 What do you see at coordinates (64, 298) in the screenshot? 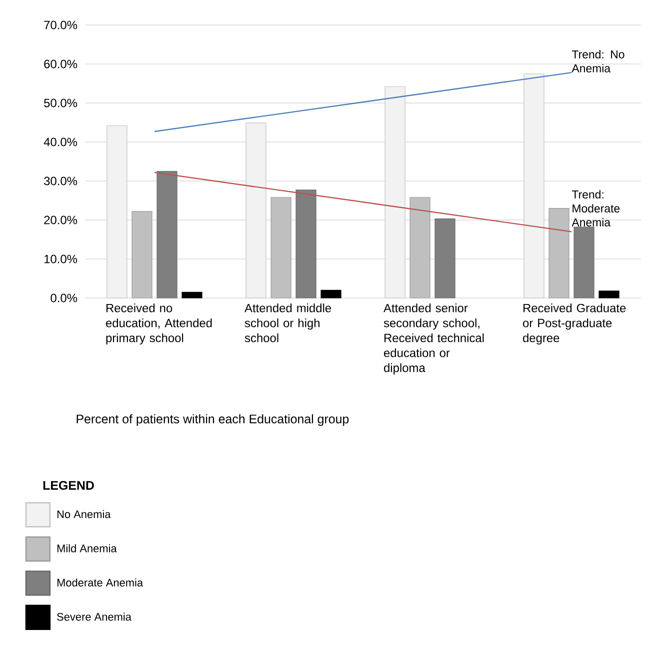
I see `y-tick-label: 0.0%` at bounding box center [64, 298].